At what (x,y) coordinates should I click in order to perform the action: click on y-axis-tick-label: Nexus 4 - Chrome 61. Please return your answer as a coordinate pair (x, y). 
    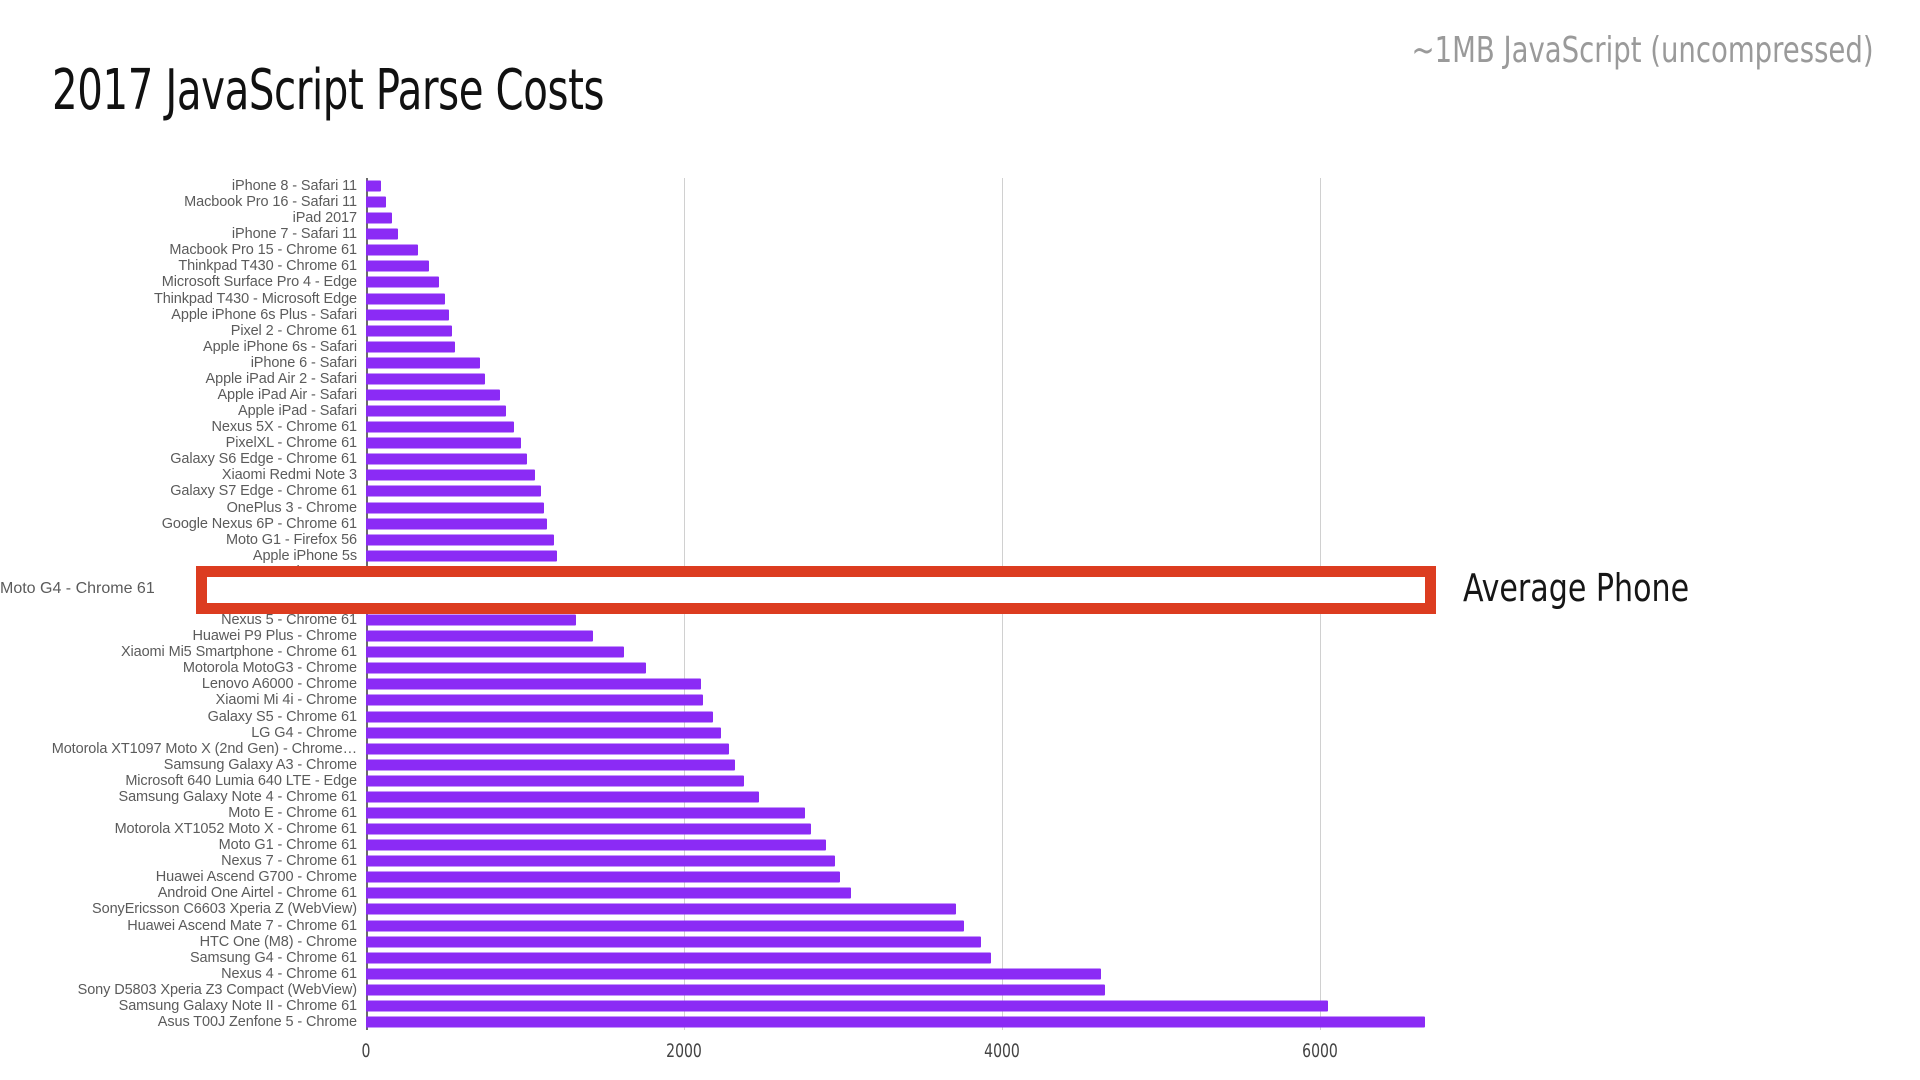
    Looking at the image, I should click on (289, 973).